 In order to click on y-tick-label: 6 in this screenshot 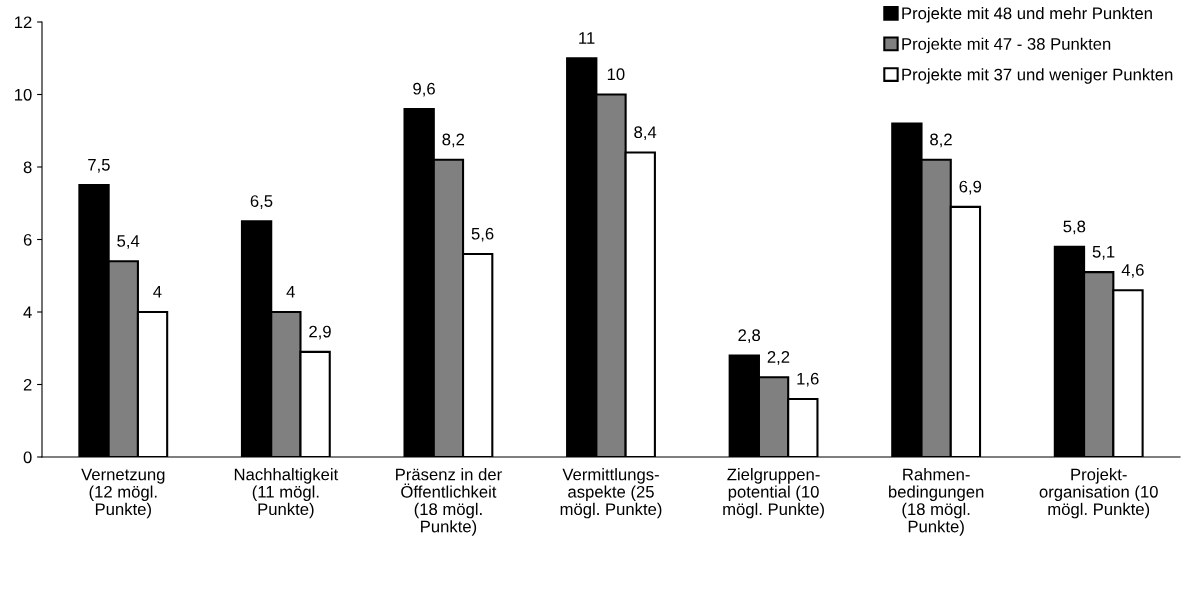, I will do `click(27, 239)`.